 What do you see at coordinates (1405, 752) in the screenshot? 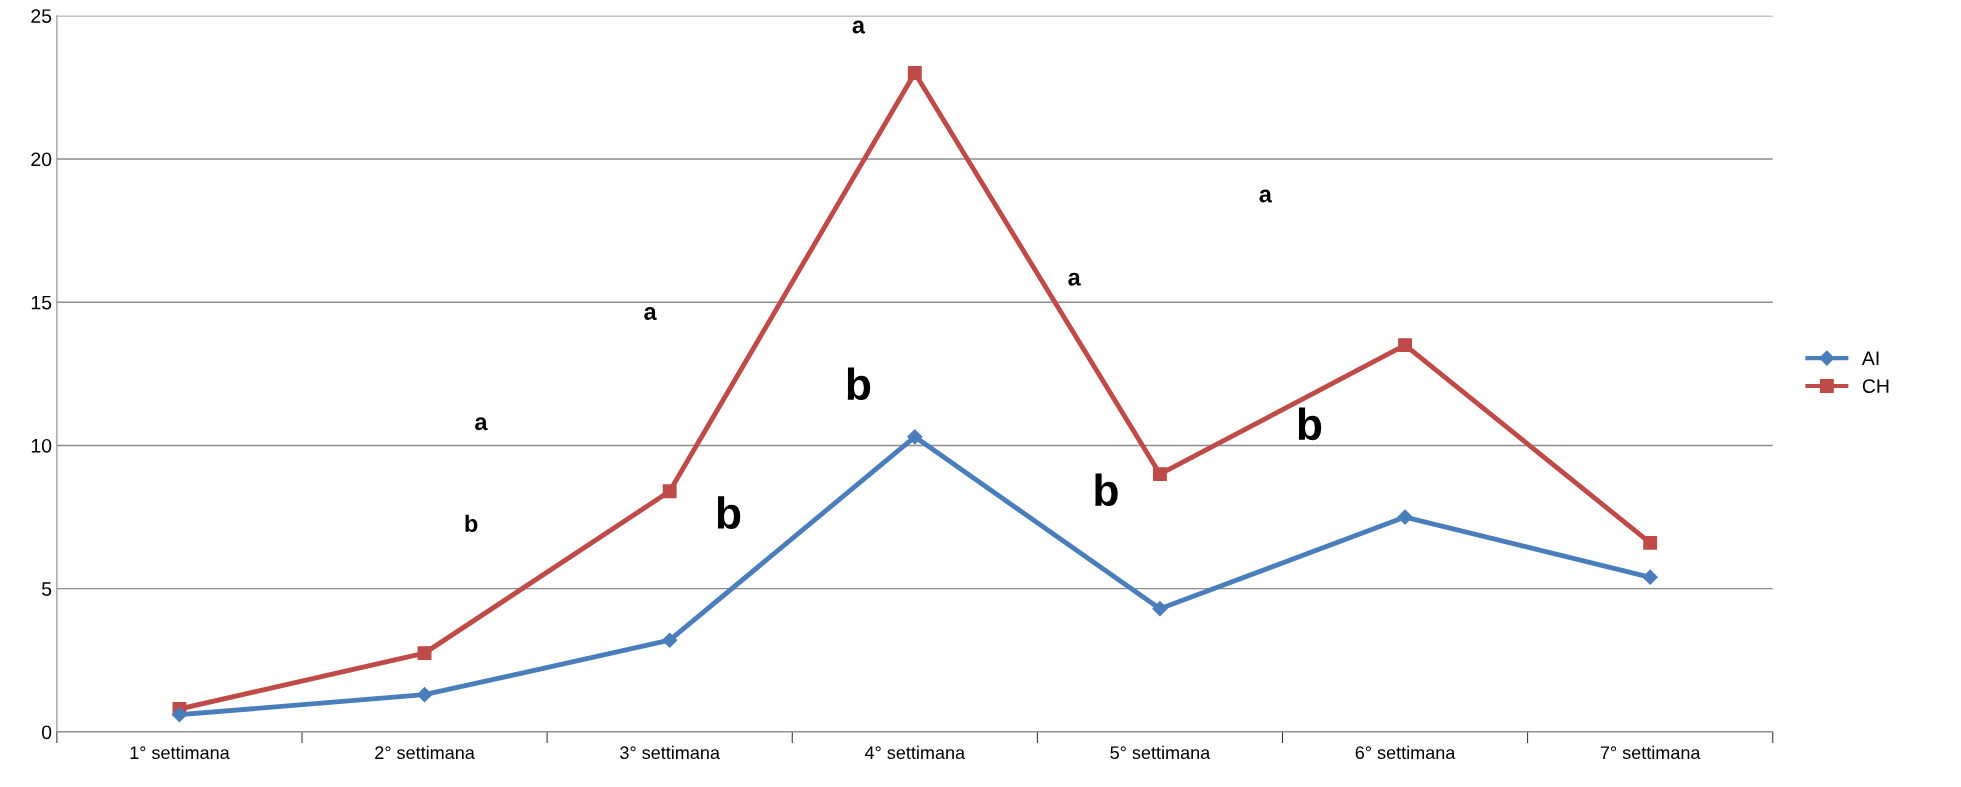
I see `x-tick-label: 6° settimana` at bounding box center [1405, 752].